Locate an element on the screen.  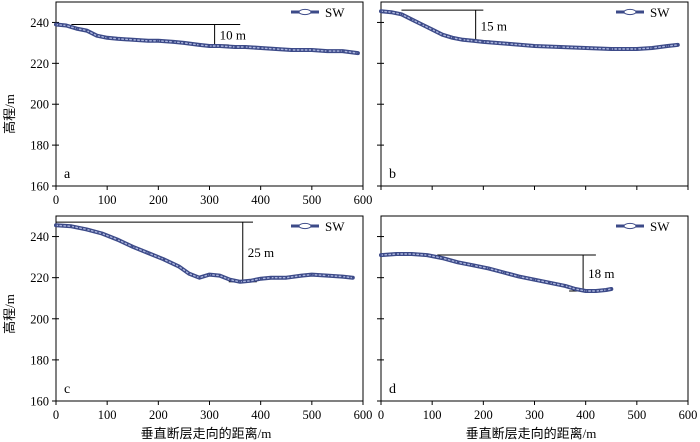
panel-label: c is located at coordinates (67, 389).